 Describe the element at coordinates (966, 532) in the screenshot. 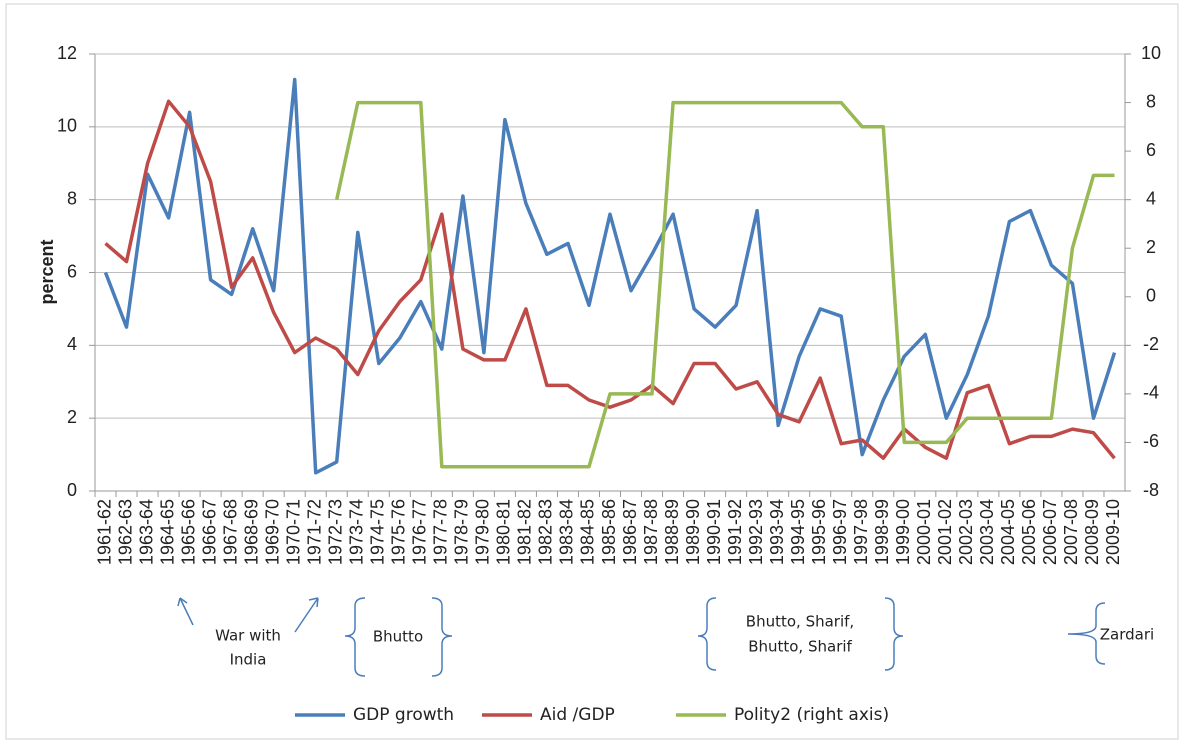

I see `x-tick-label: 2002-03` at that location.